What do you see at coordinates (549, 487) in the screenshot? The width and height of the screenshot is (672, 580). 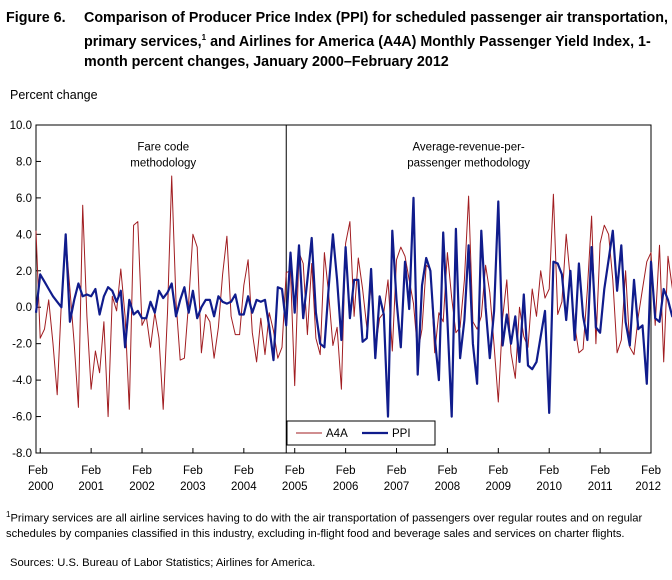 I see `x-tick-label: 2010` at bounding box center [549, 487].